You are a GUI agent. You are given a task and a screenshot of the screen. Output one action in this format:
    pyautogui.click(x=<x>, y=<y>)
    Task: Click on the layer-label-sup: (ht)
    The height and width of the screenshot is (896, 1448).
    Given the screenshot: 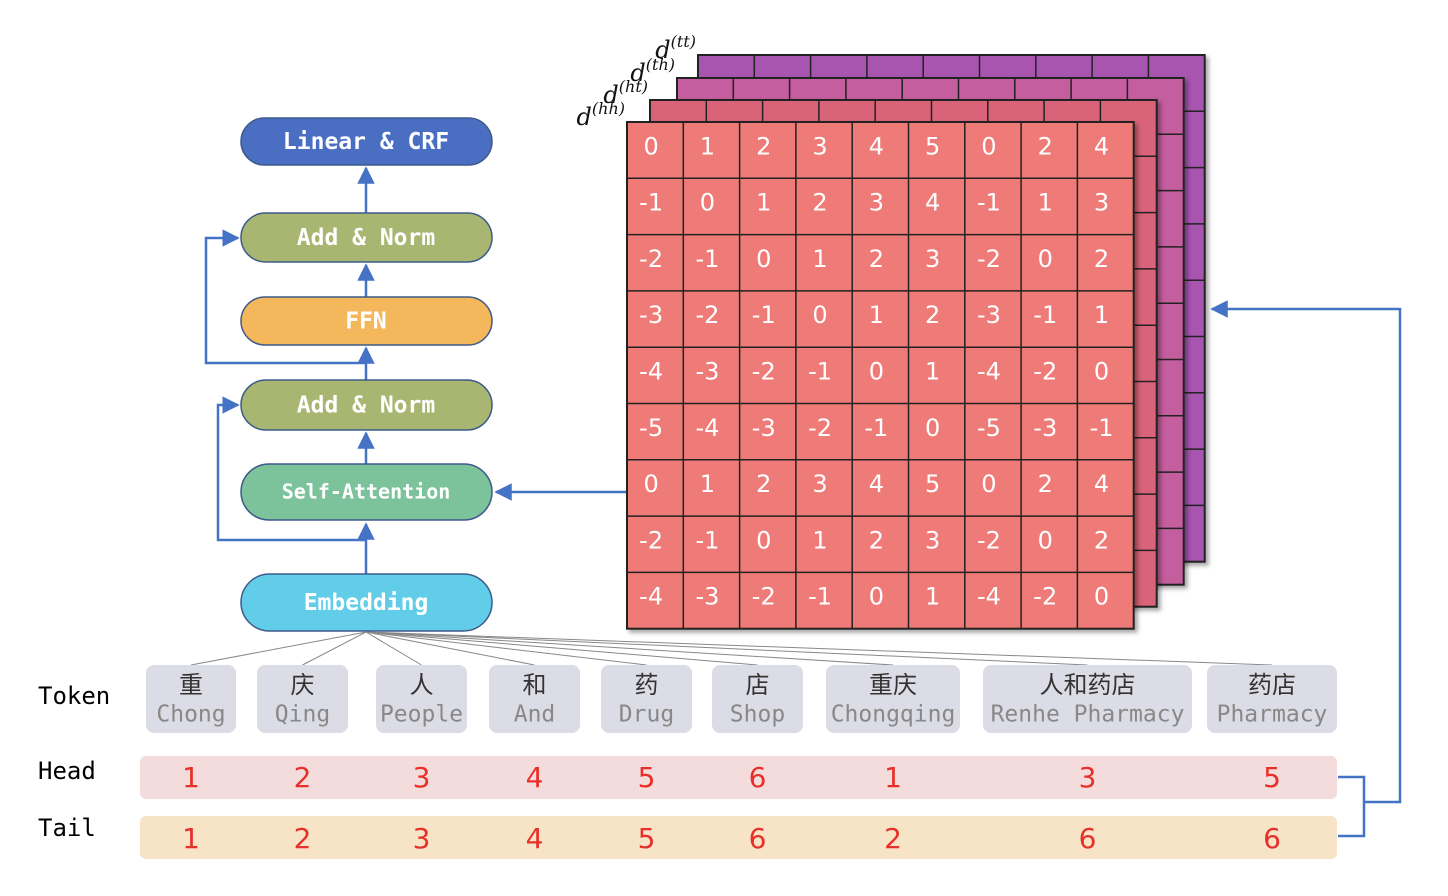 What is the action you would take?
    pyautogui.click(x=633, y=86)
    